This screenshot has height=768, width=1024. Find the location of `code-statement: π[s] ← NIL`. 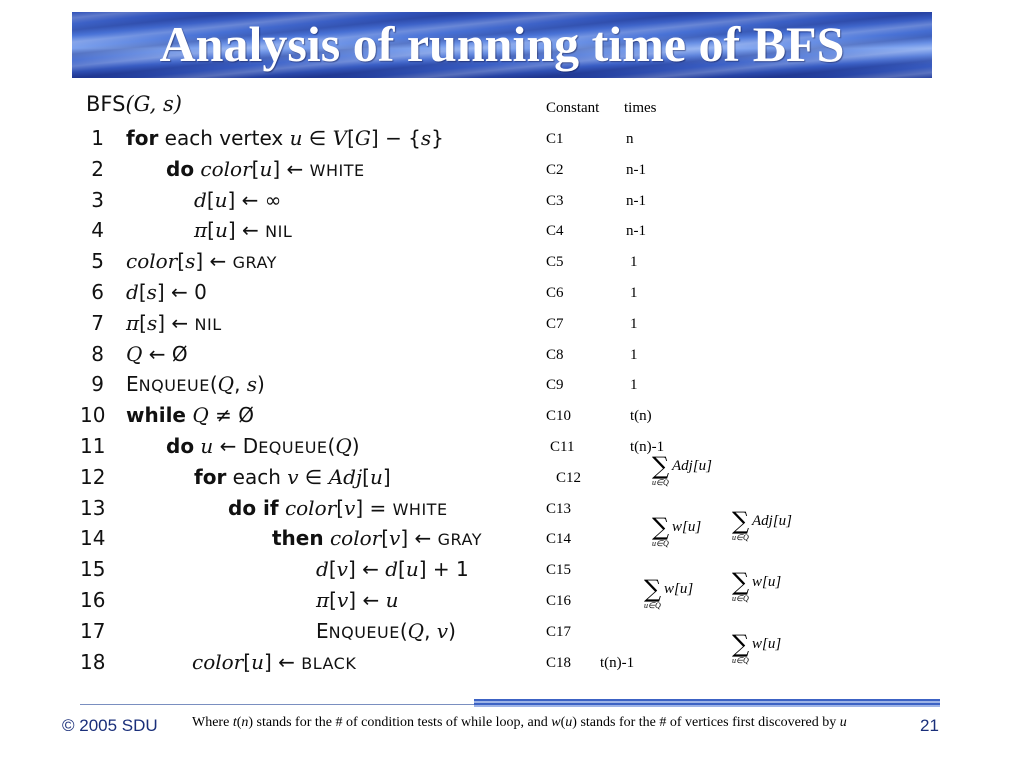

code-statement: π[s] ← NIL is located at coordinates (174, 322).